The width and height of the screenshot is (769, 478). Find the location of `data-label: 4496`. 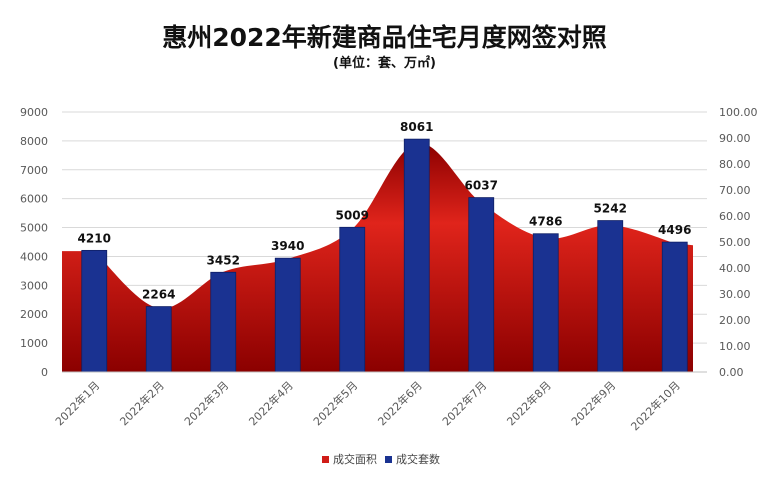

data-label: 4496 is located at coordinates (674, 230).